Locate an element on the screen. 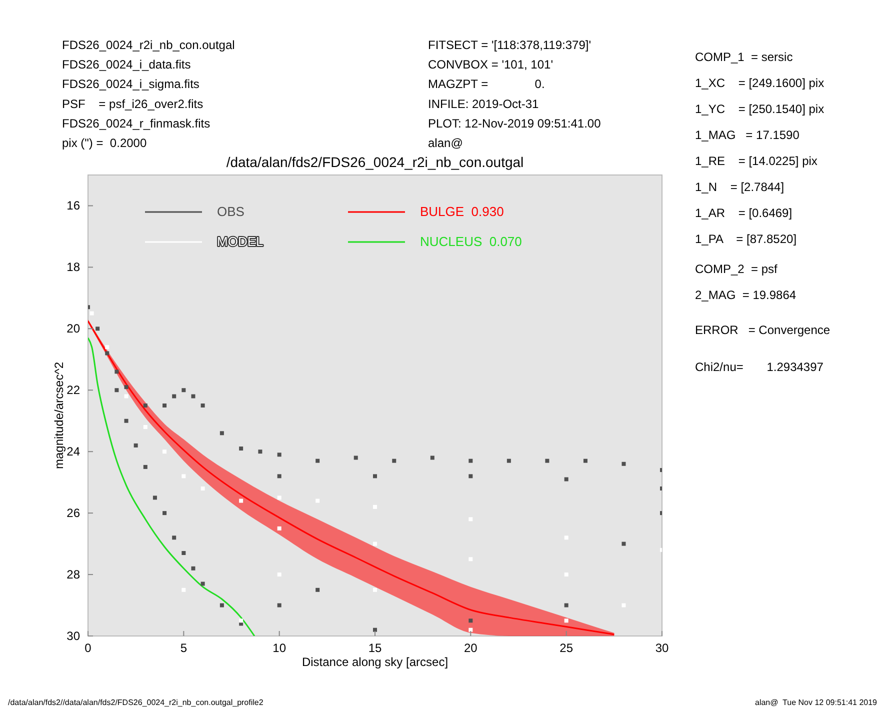 The width and height of the screenshot is (885, 708). text: 1_MAG = 17.1590 is located at coordinates (747, 135).